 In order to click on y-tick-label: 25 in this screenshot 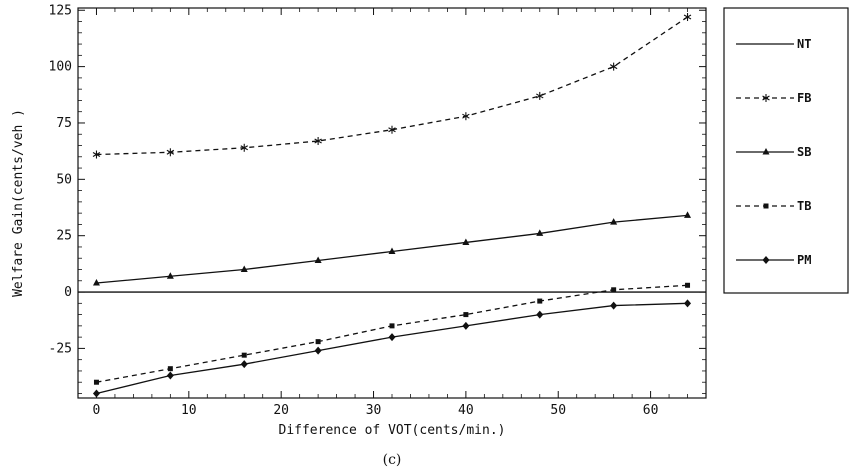, I will do `click(64, 236)`.